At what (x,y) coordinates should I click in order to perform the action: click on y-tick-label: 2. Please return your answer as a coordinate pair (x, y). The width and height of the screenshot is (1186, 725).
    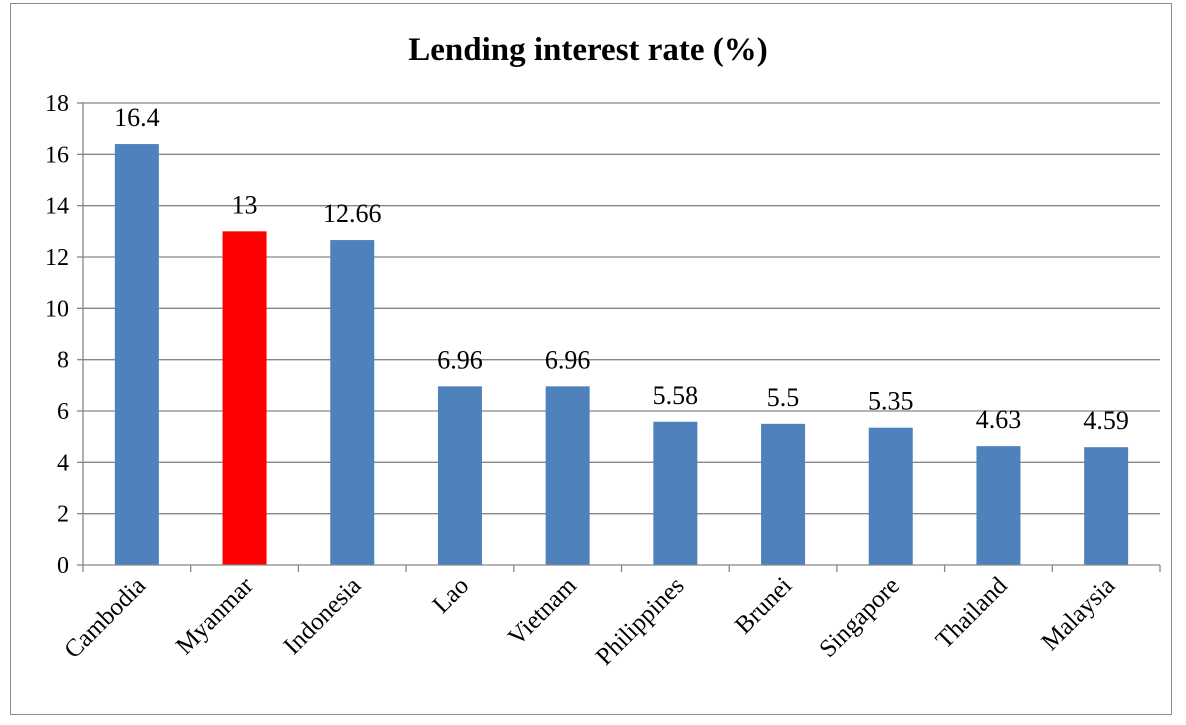
    Looking at the image, I should click on (63, 515).